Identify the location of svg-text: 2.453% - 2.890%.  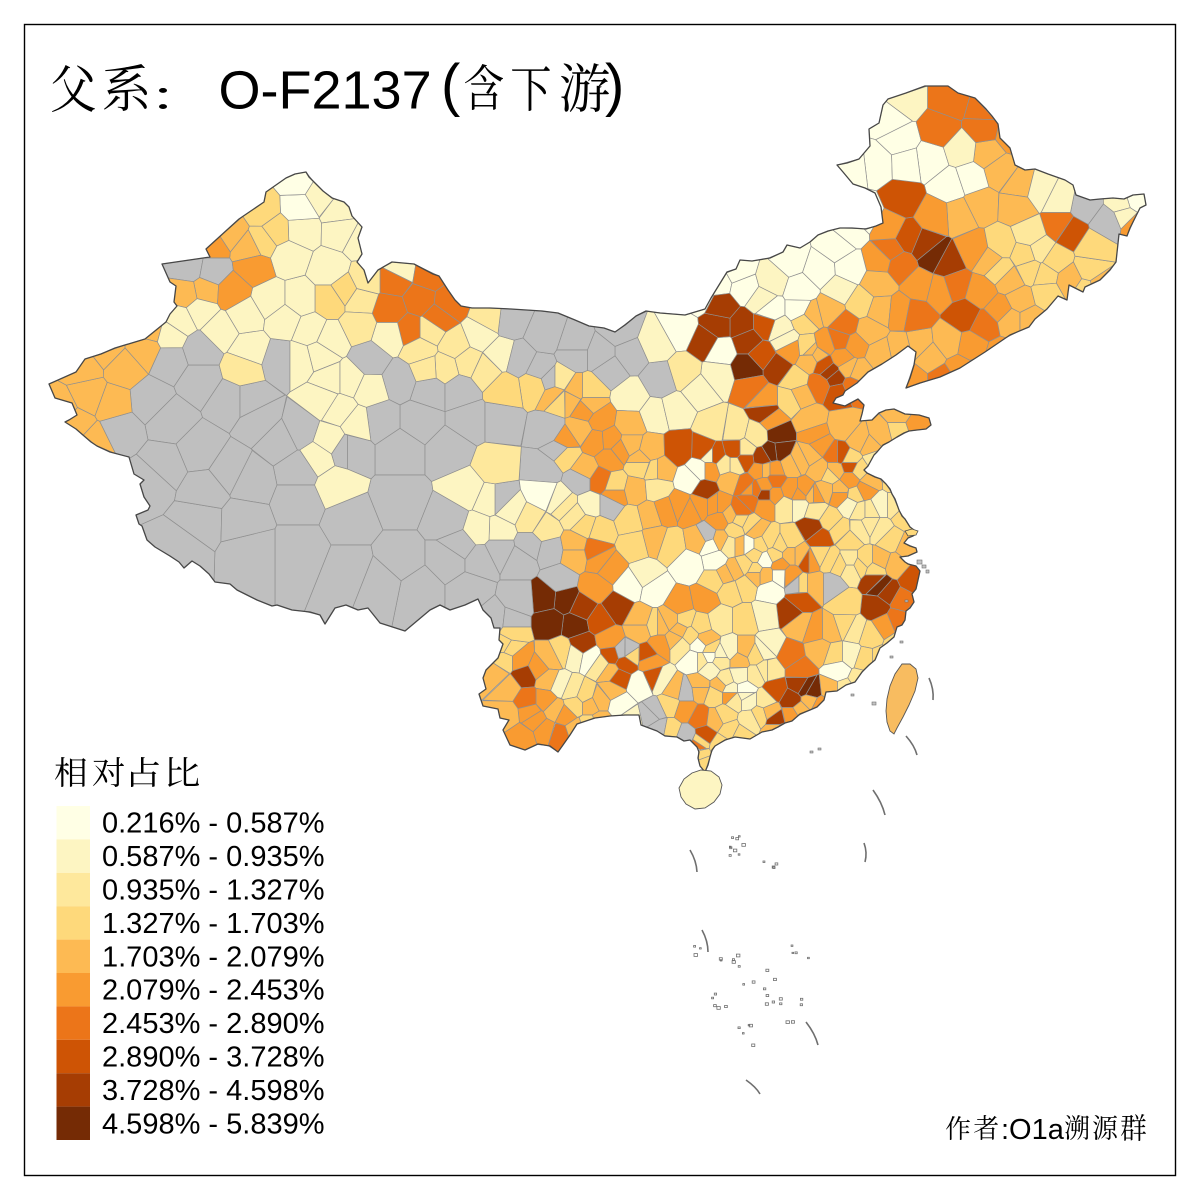
(213, 1024).